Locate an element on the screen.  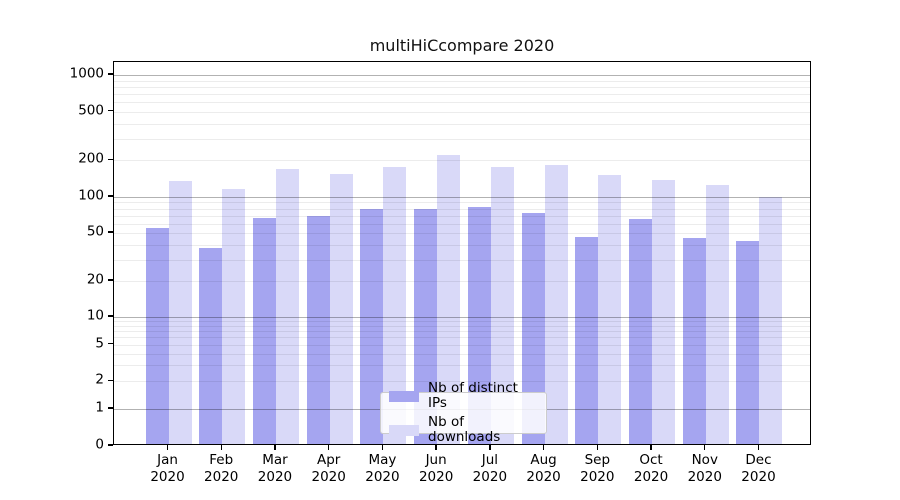
x-tick-oct is located at coordinates (651, 447).